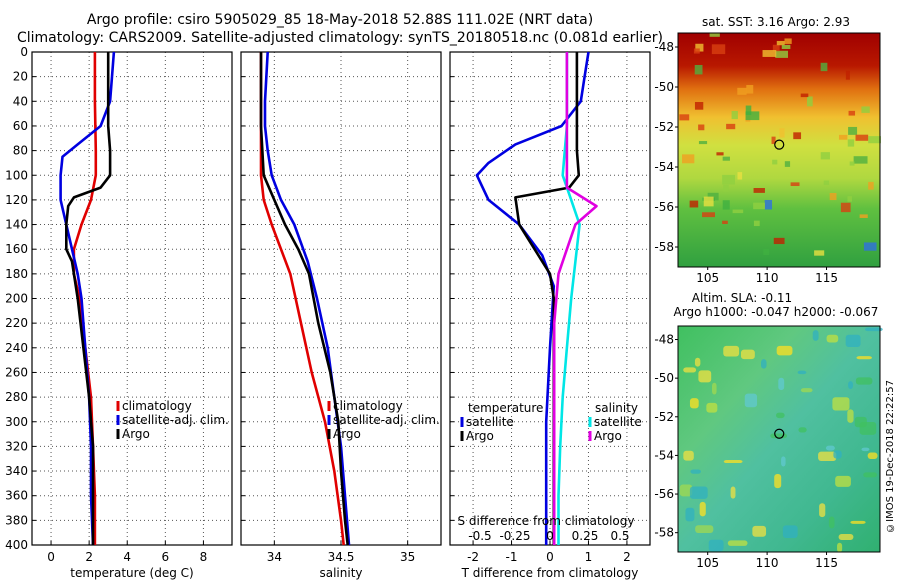 This screenshot has height=580, width=900. Describe the element at coordinates (776, 312) in the screenshot. I see `sla-map-title-line2: Argo h1000: -0.047 h2000: -0.067` at that location.